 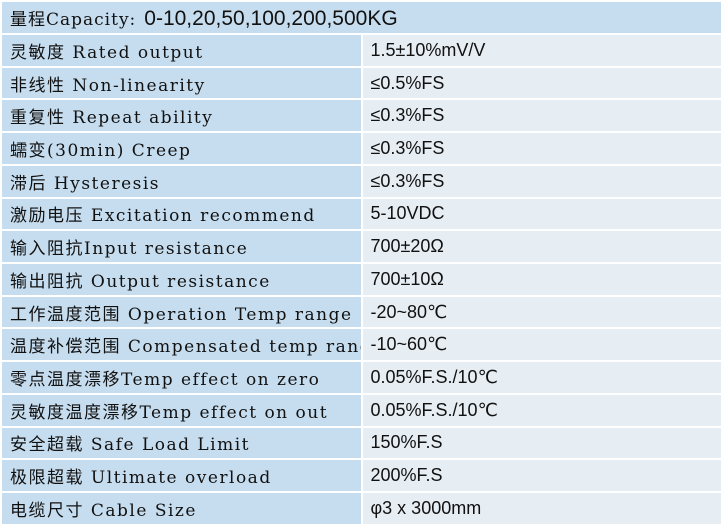 I want to click on spec-row: 灵敏度温度漂移Temp effect on out 0.05%F.S./10℃, so click(x=361, y=410).